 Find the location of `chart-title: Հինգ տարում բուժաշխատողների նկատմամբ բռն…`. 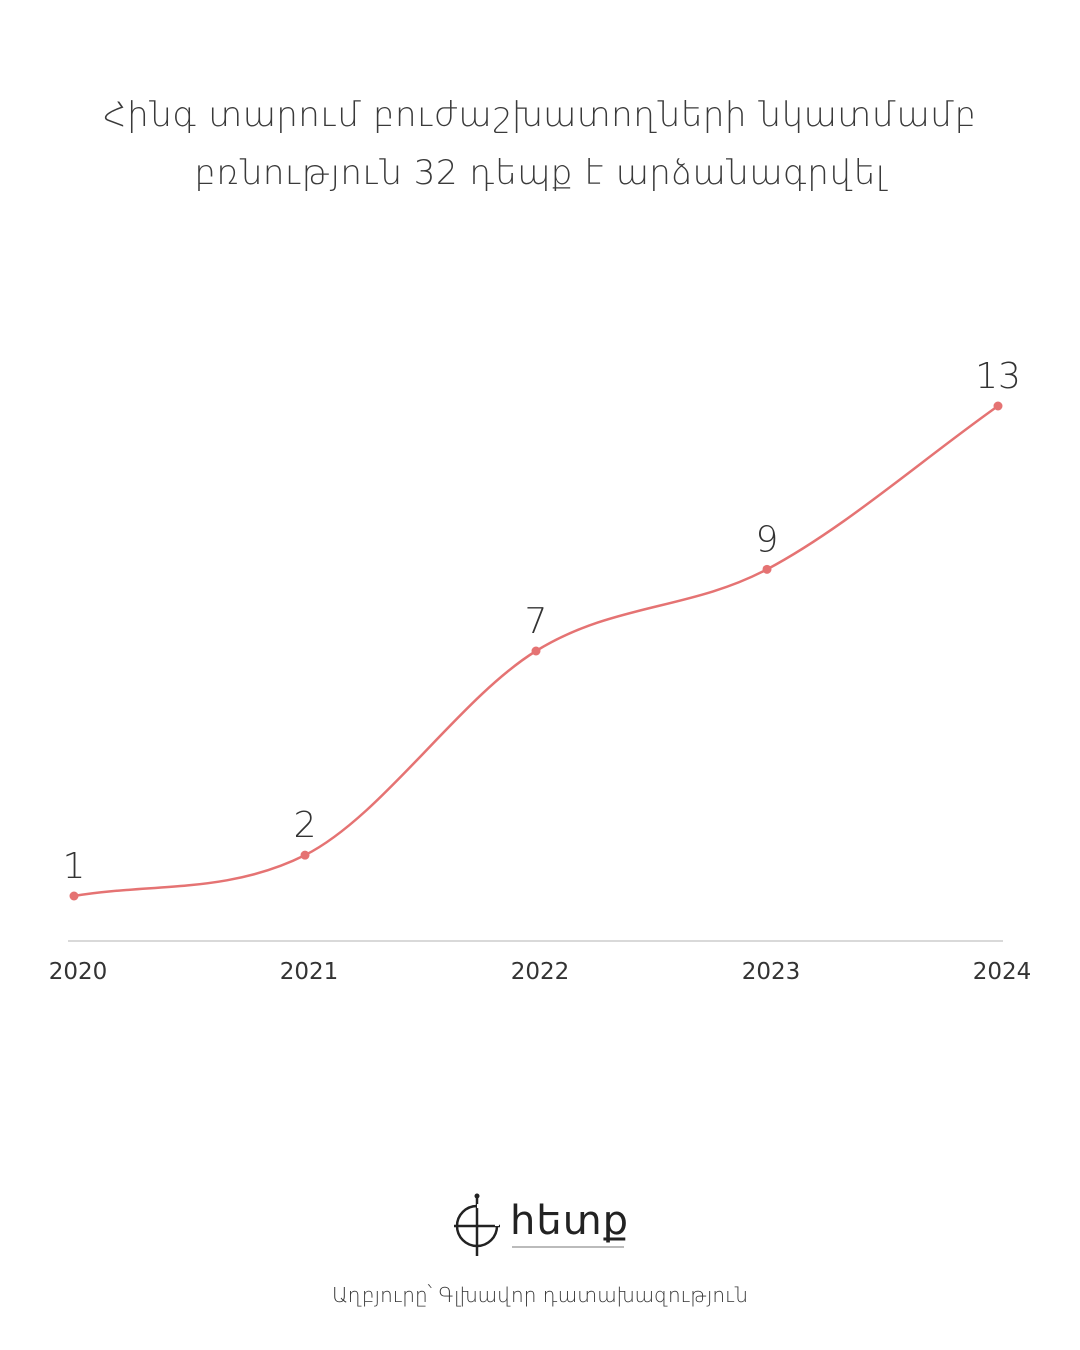

chart-title: Հինգ տարում բուժաշխատողների նկատմամբ բռն… is located at coordinates (540, 144).